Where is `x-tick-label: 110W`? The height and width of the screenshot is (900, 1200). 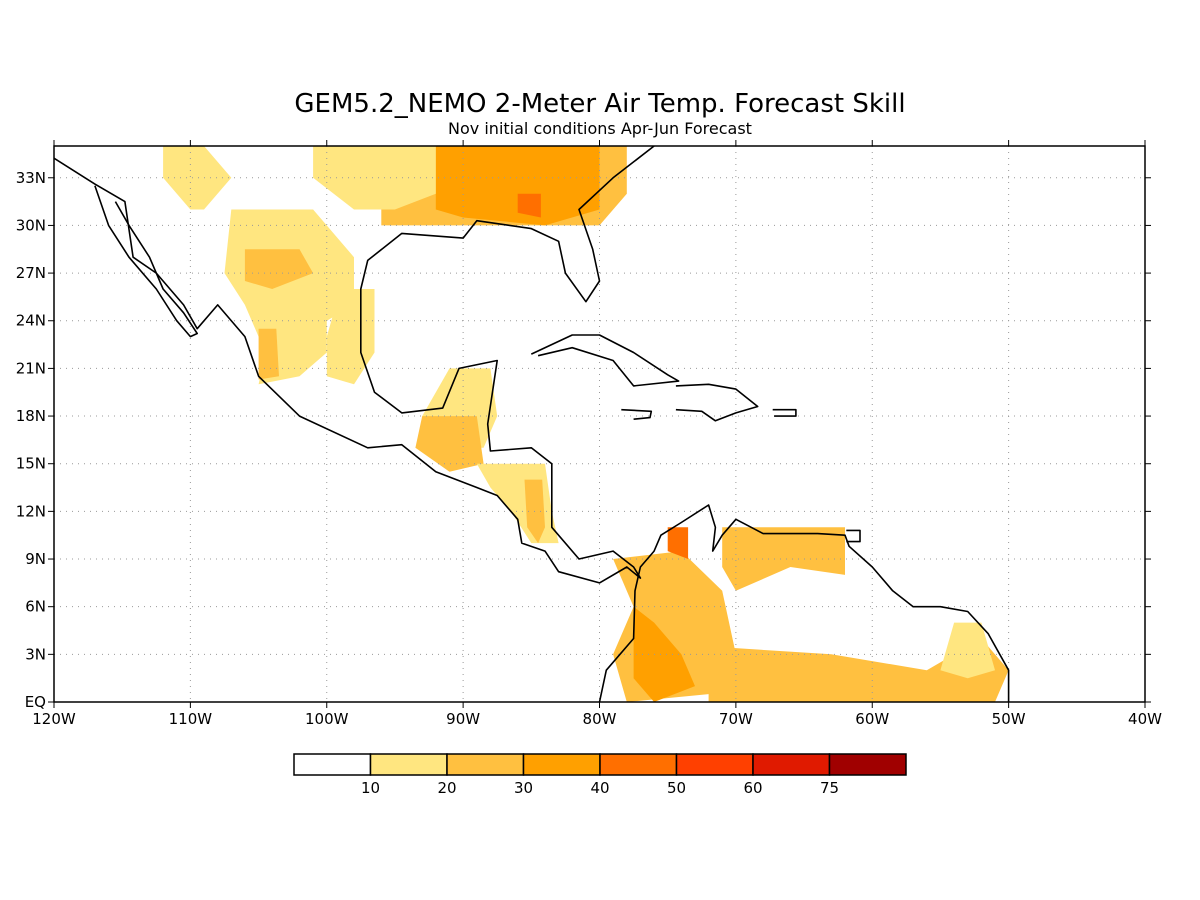
x-tick-label: 110W is located at coordinates (191, 719).